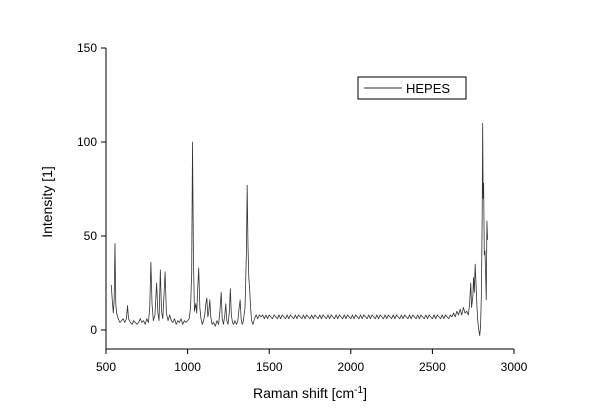 Image resolution: width=600 pixels, height=419 pixels. Describe the element at coordinates (303, 393) in the screenshot. I see `x-axis-title-main: Raman shift [cm` at that location.